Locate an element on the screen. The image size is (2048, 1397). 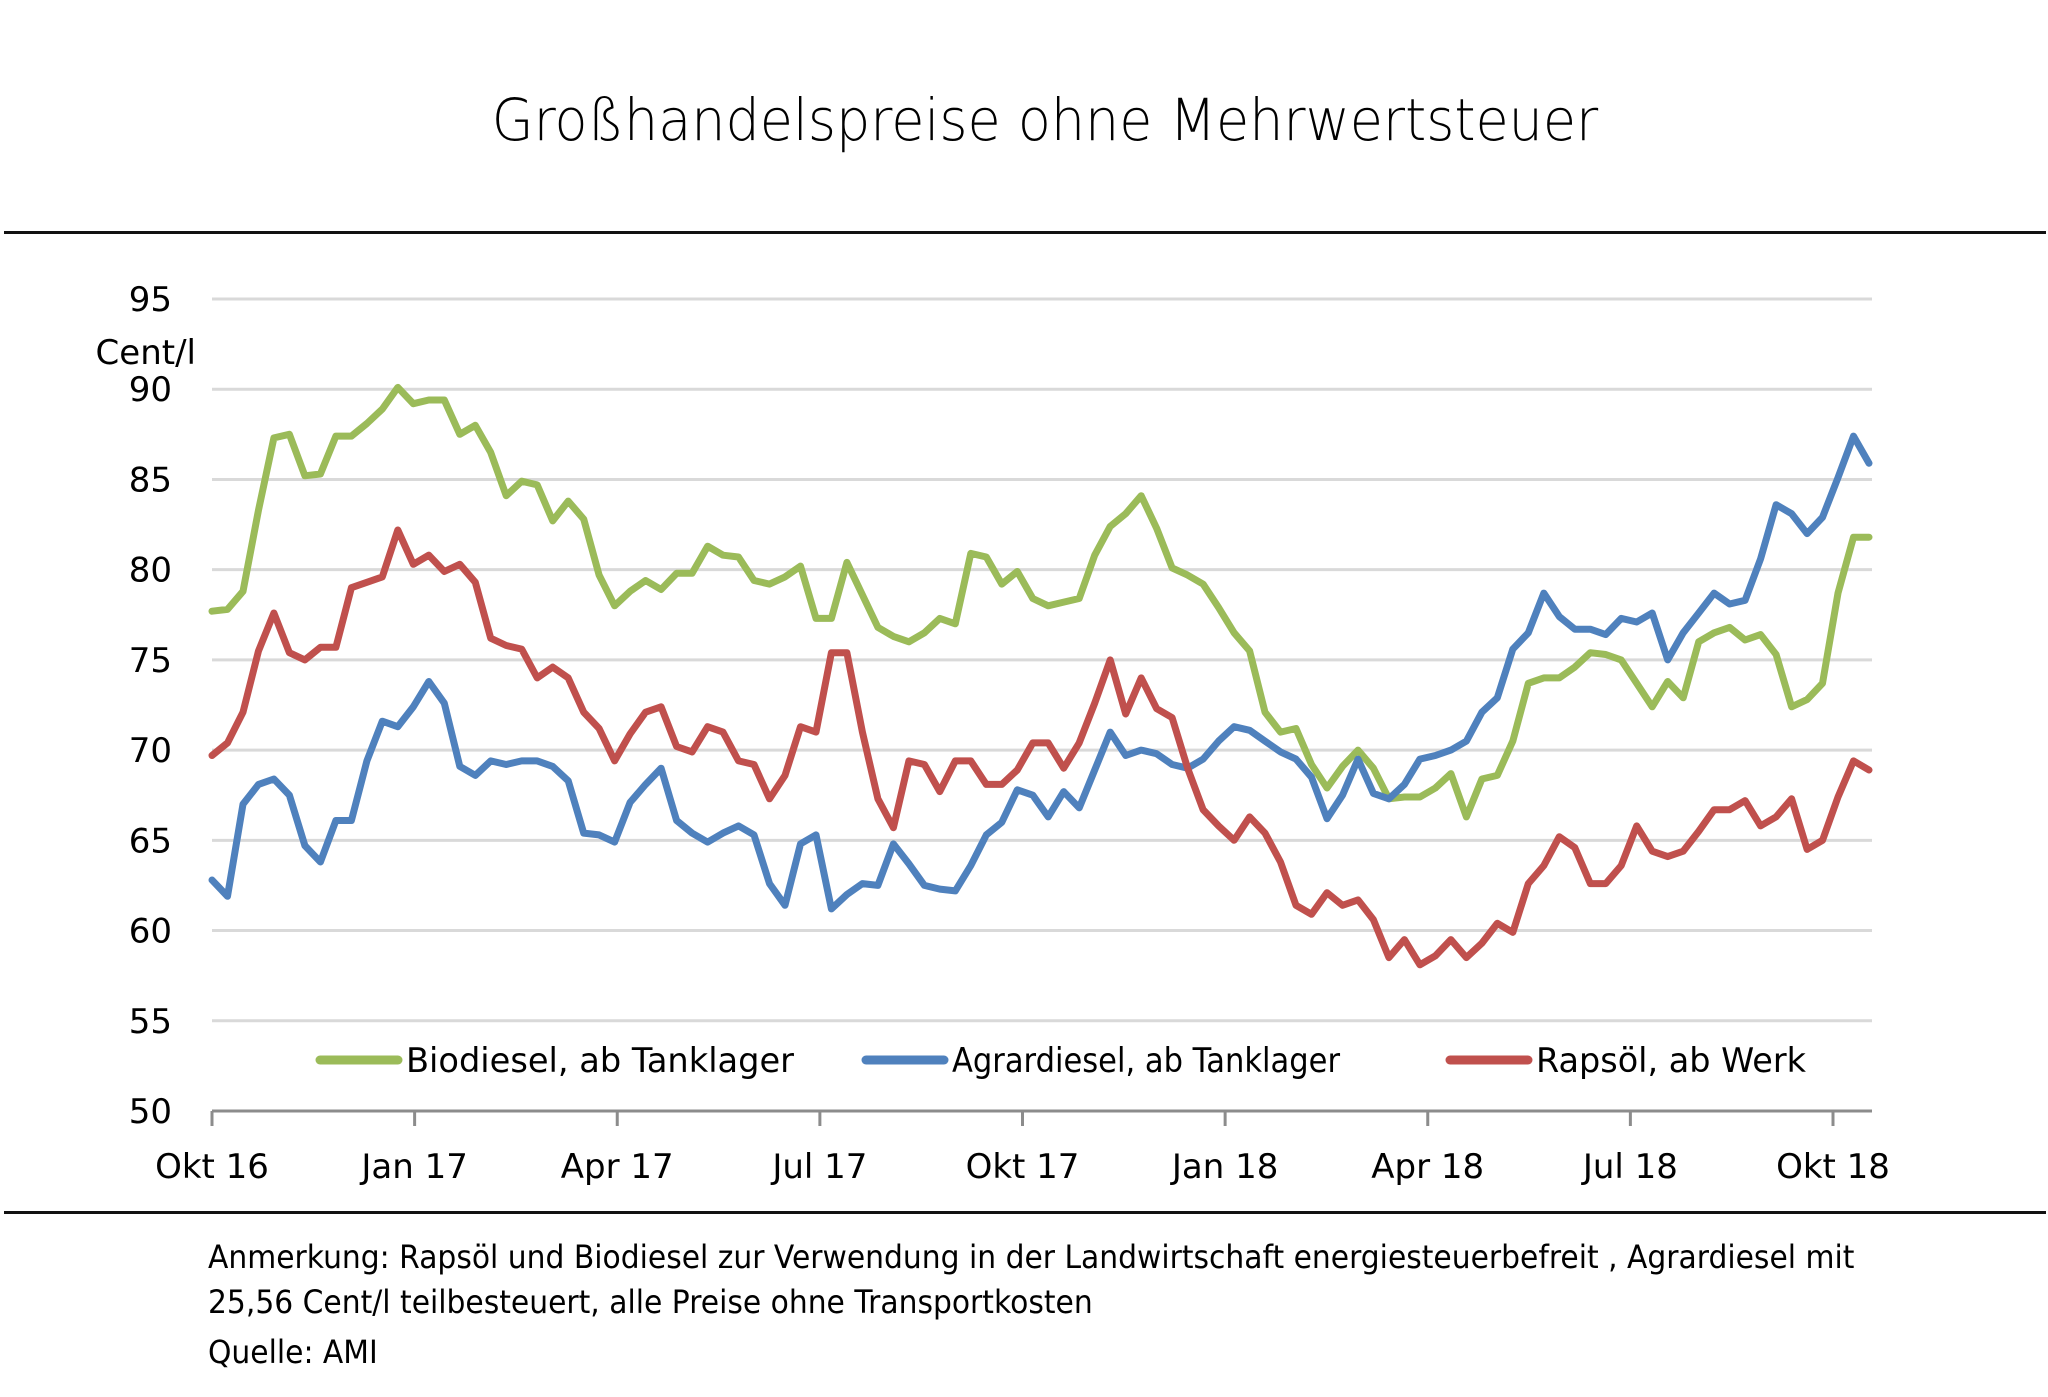
legend-item: Rapsöl, ab Werk is located at coordinates (1625, 1061).